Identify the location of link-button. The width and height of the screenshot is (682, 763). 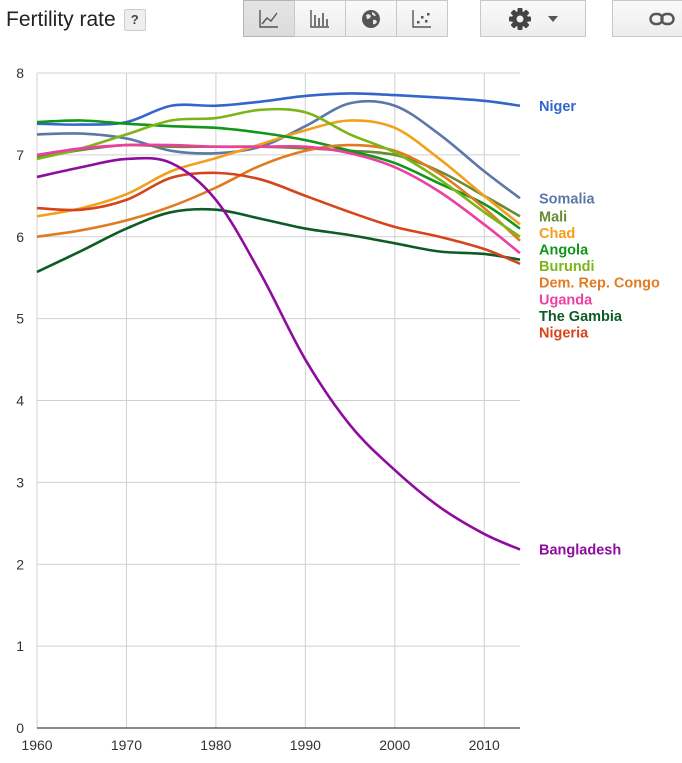
(647, 18).